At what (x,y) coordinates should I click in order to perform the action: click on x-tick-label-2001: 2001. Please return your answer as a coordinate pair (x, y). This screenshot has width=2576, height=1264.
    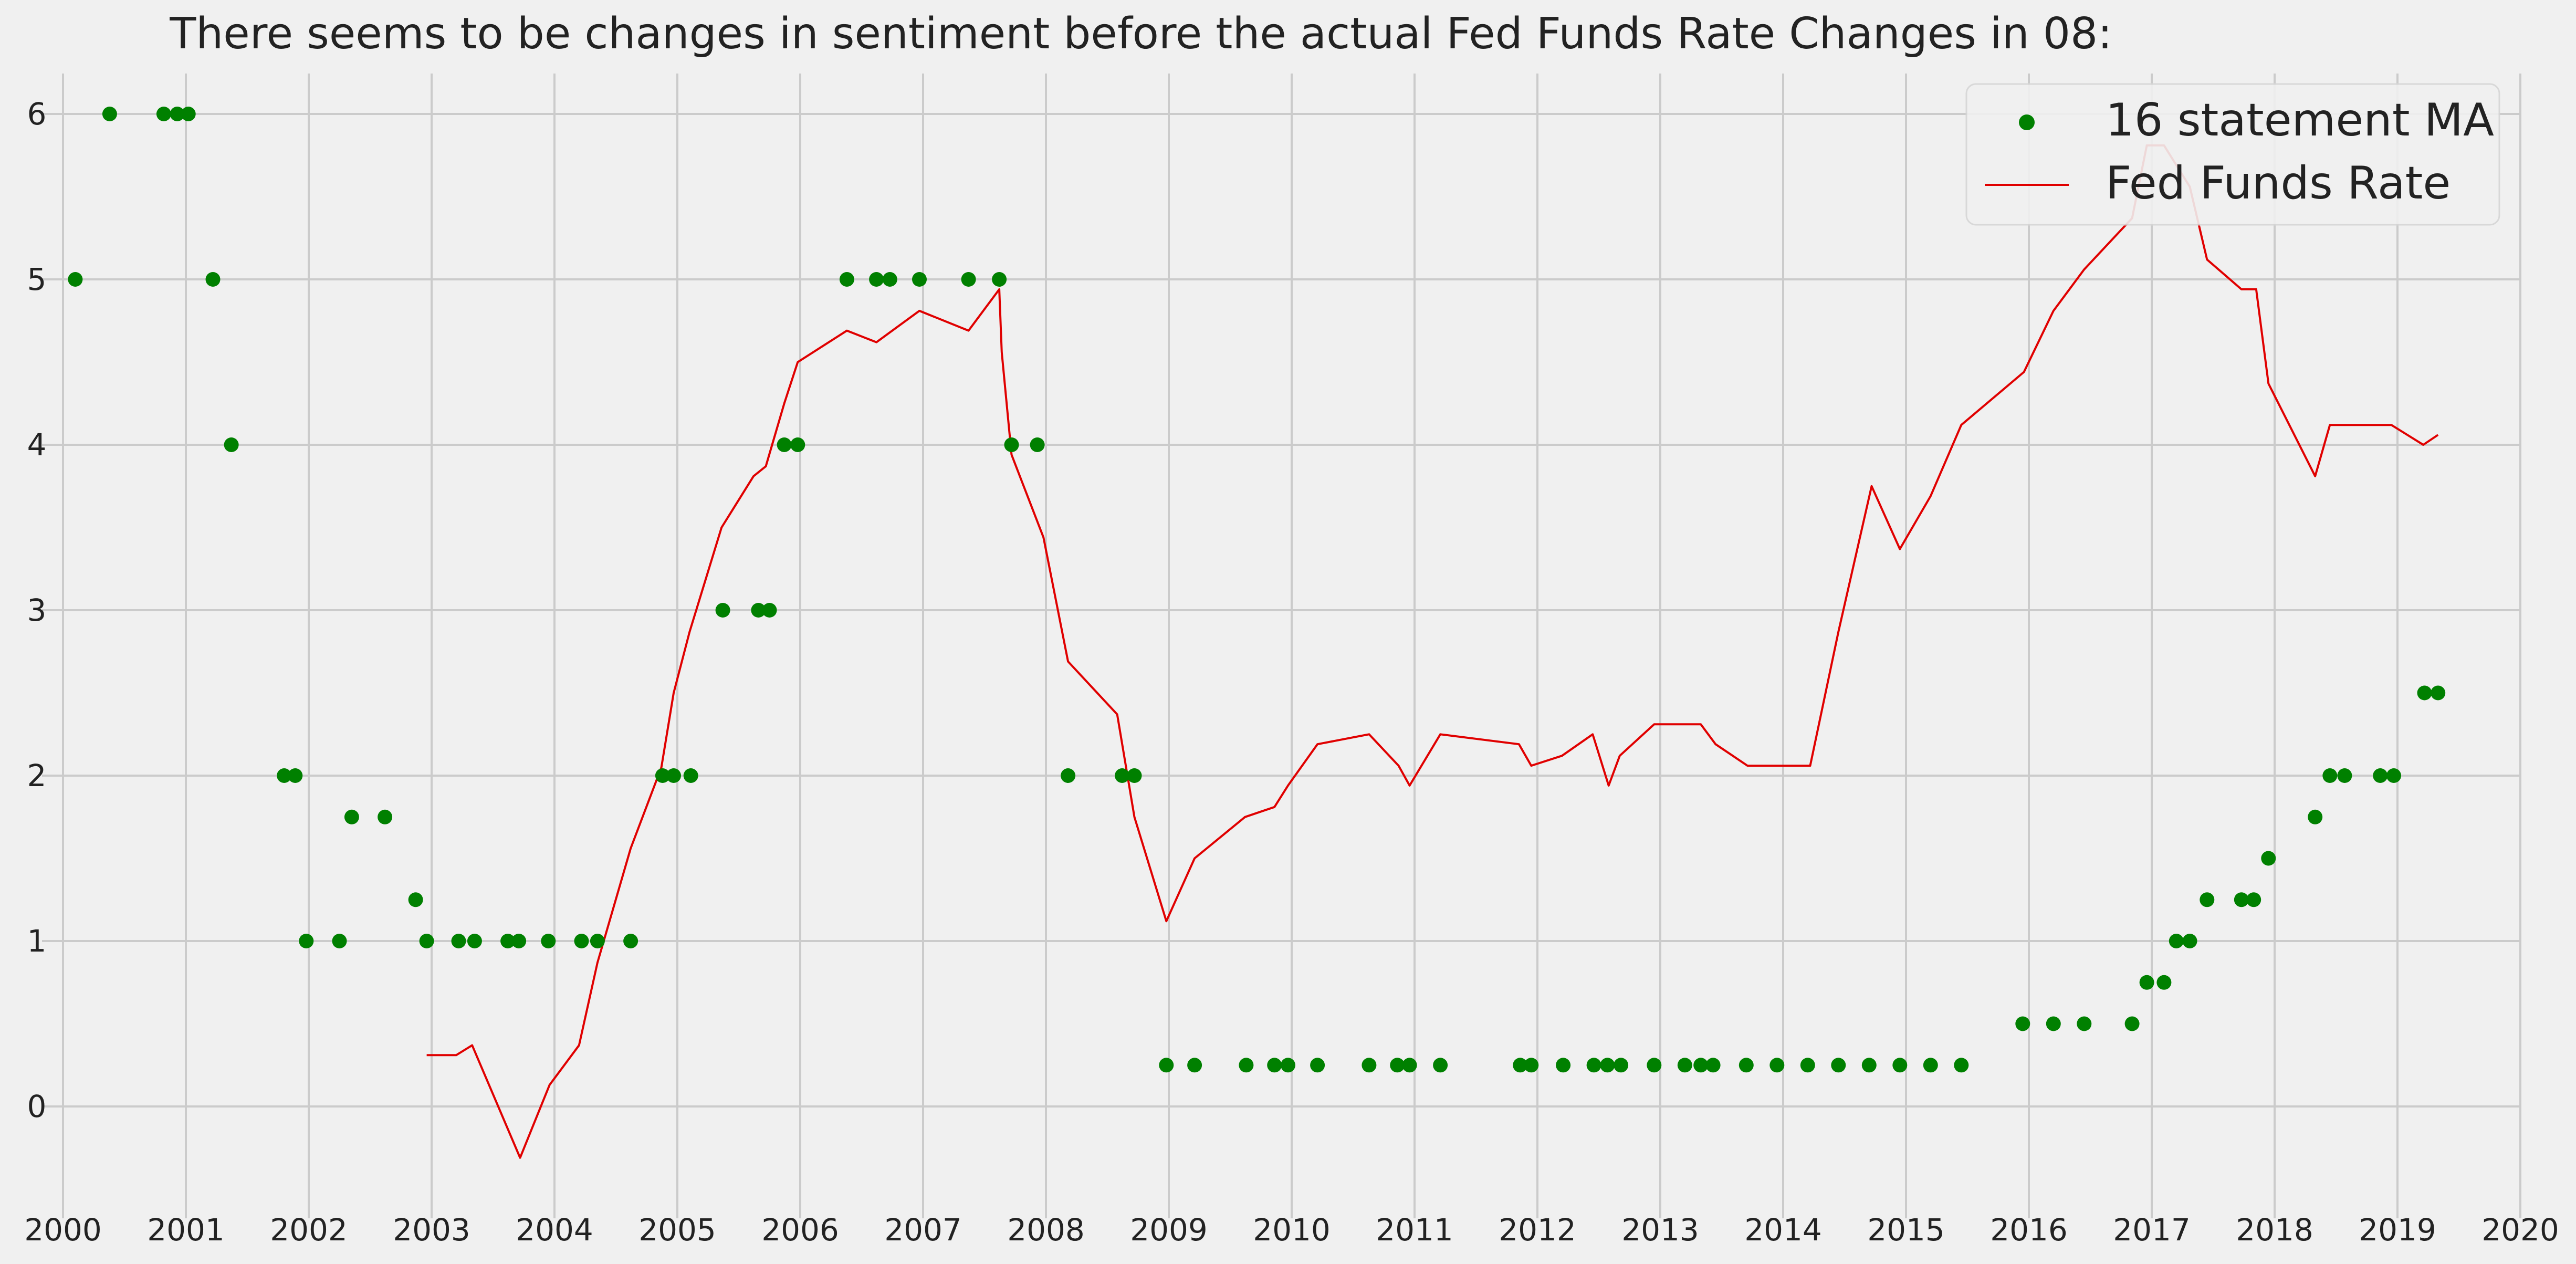
    Looking at the image, I should click on (186, 1230).